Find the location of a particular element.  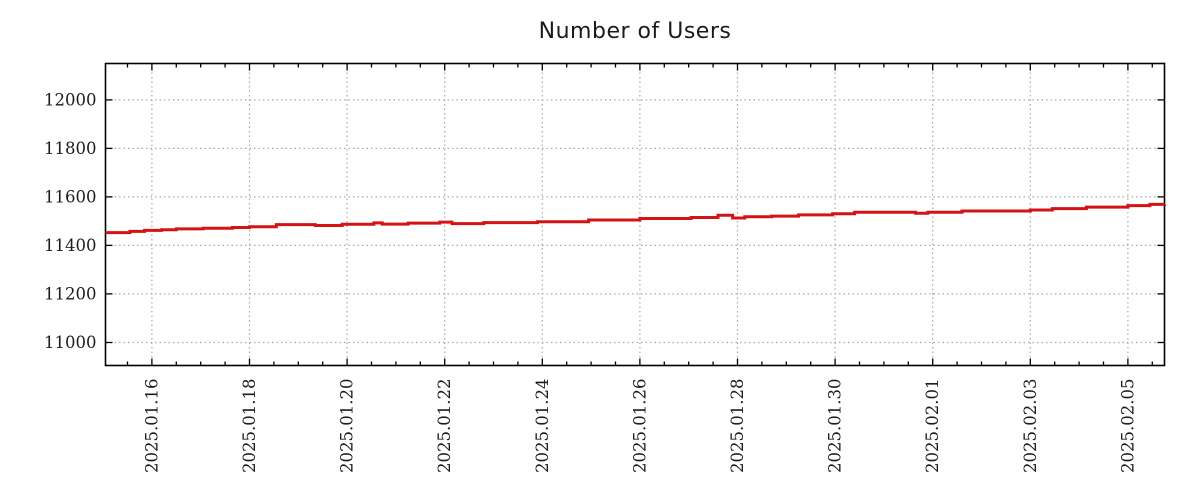

y-axis-tick-label: 11200 is located at coordinates (70, 293).